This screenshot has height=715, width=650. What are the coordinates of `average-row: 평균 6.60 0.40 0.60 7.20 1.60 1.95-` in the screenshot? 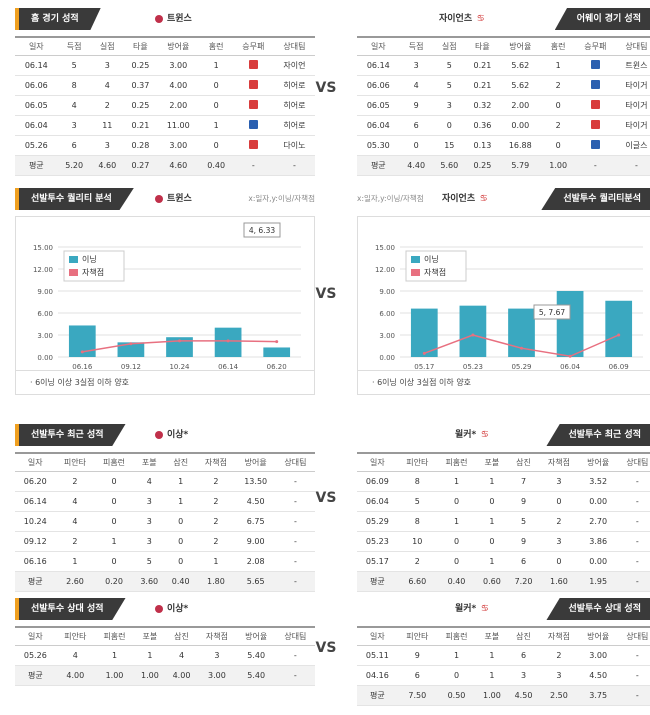 It's located at (503, 581).